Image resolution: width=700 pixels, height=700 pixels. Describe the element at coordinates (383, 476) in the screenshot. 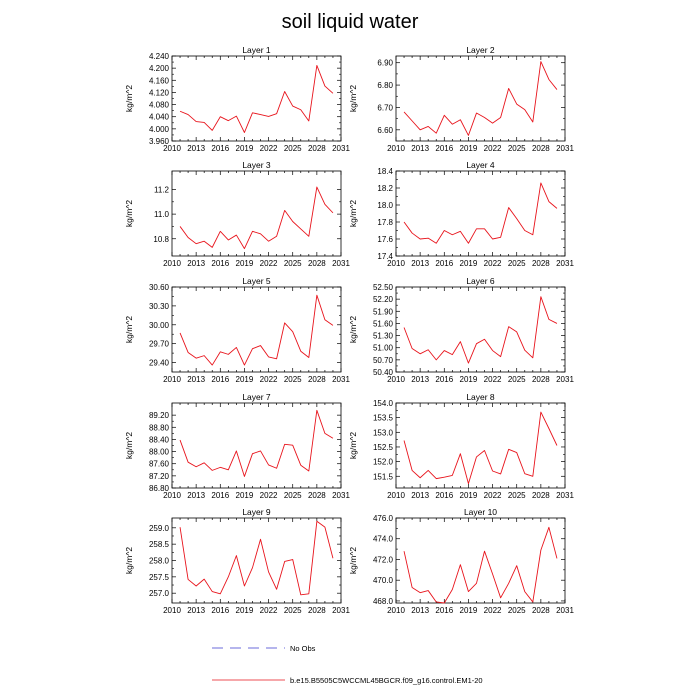

I see `y-tick-label: 151.5` at that location.